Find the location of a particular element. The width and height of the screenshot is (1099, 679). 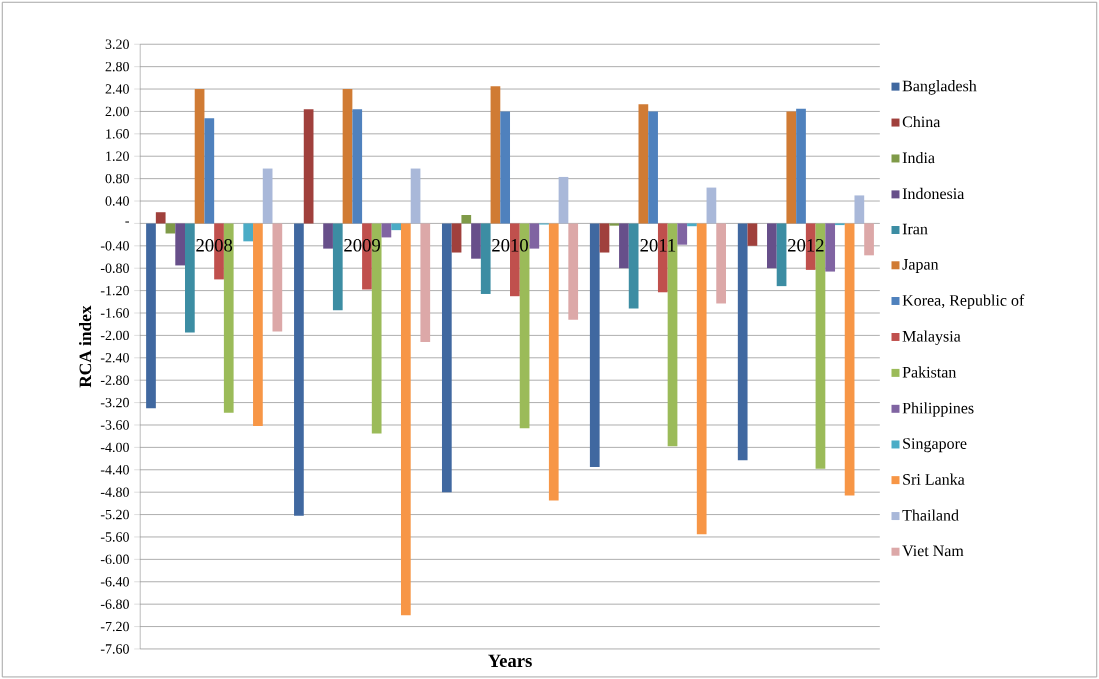

x-tick-label: 2012 is located at coordinates (806, 245).